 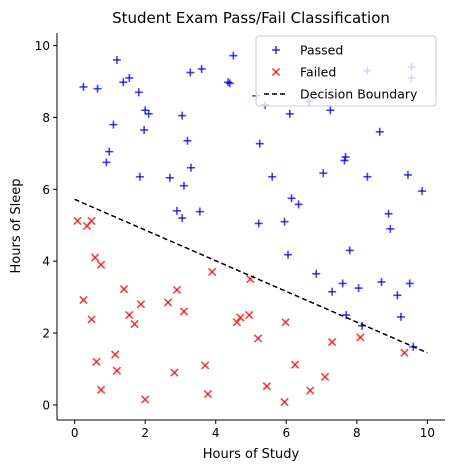 What do you see at coordinates (276, 72) in the screenshot?
I see `legend-swatch-failed` at bounding box center [276, 72].